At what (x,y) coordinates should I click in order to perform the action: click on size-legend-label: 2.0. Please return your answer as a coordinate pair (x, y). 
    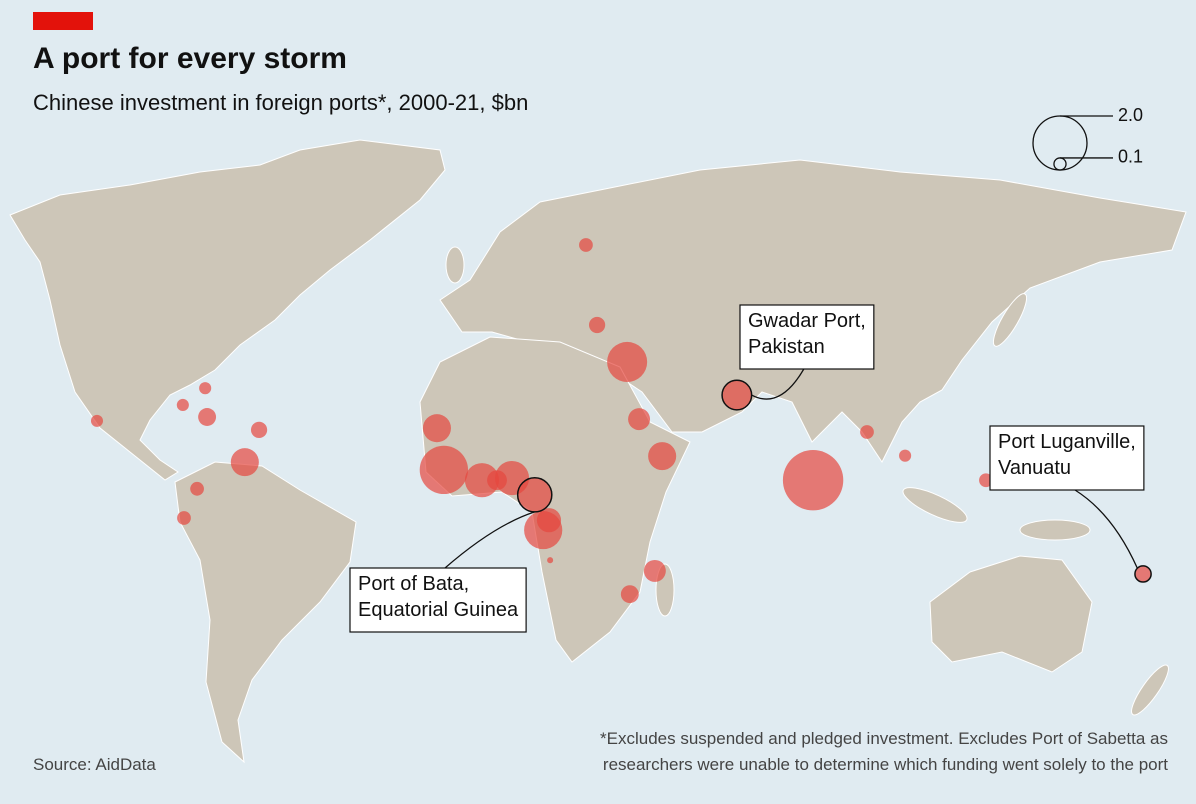
    Looking at the image, I should click on (1130, 115).